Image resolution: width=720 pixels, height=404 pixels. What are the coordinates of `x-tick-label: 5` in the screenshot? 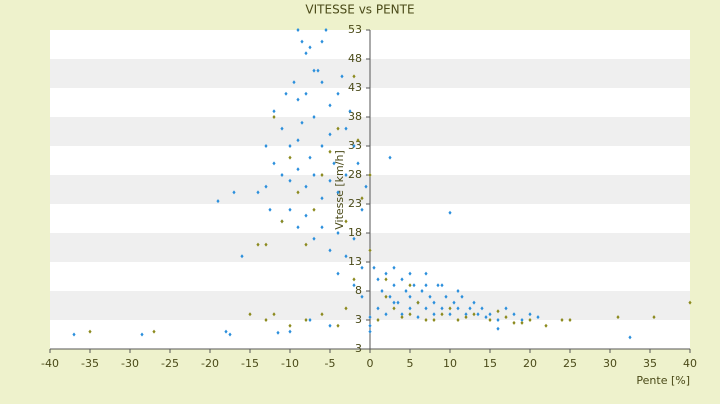 It's located at (410, 363).